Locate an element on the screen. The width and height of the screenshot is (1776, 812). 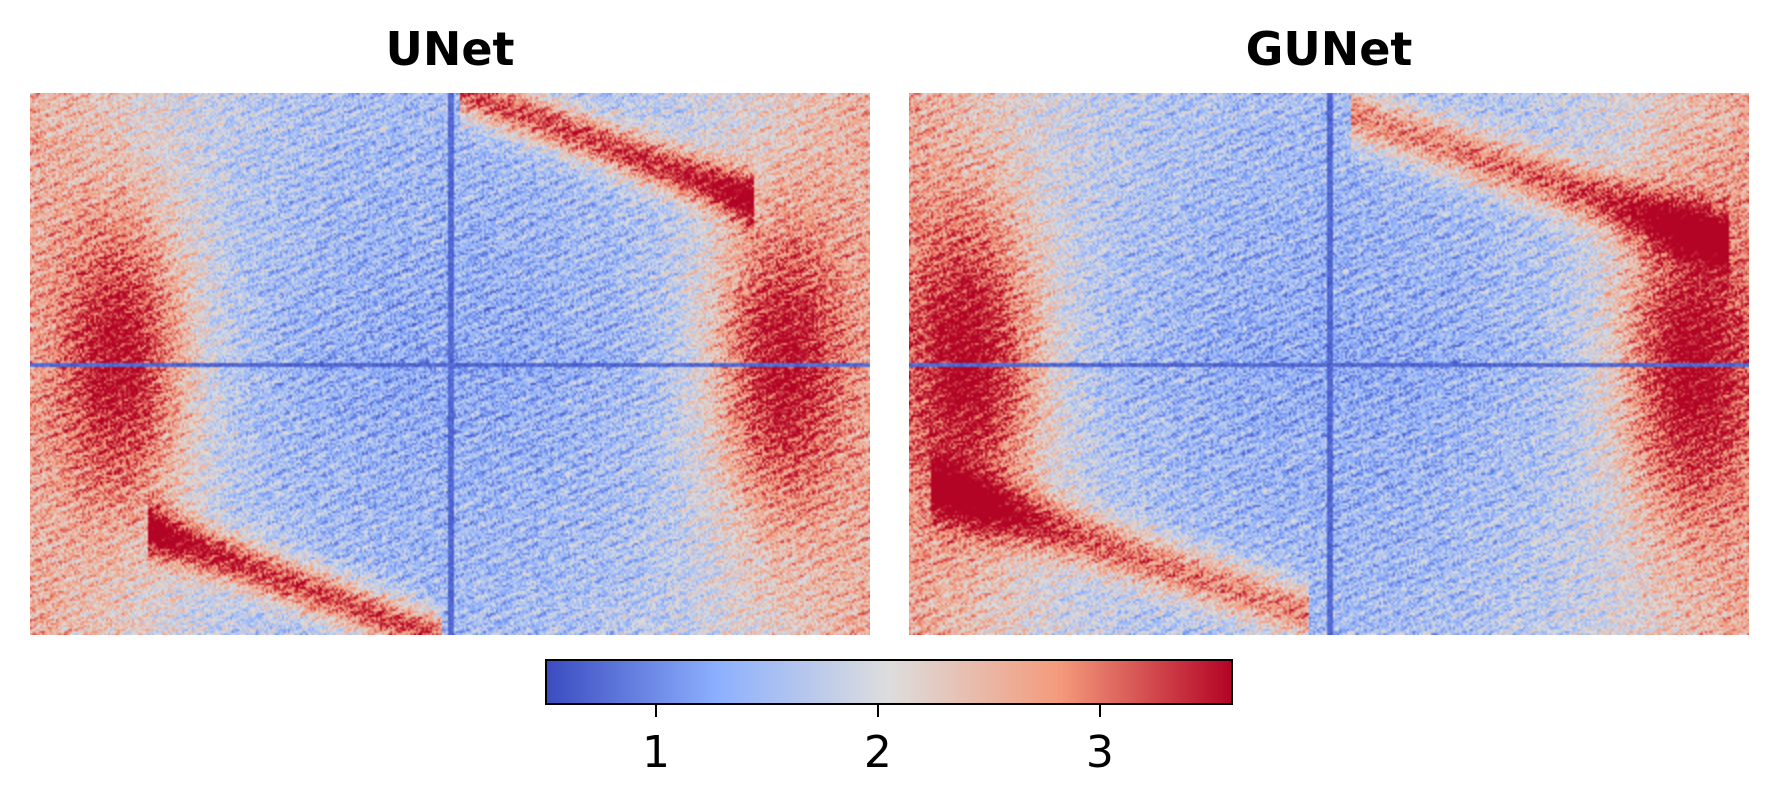
colorbar-tick-label: 2 is located at coordinates (877, 752).